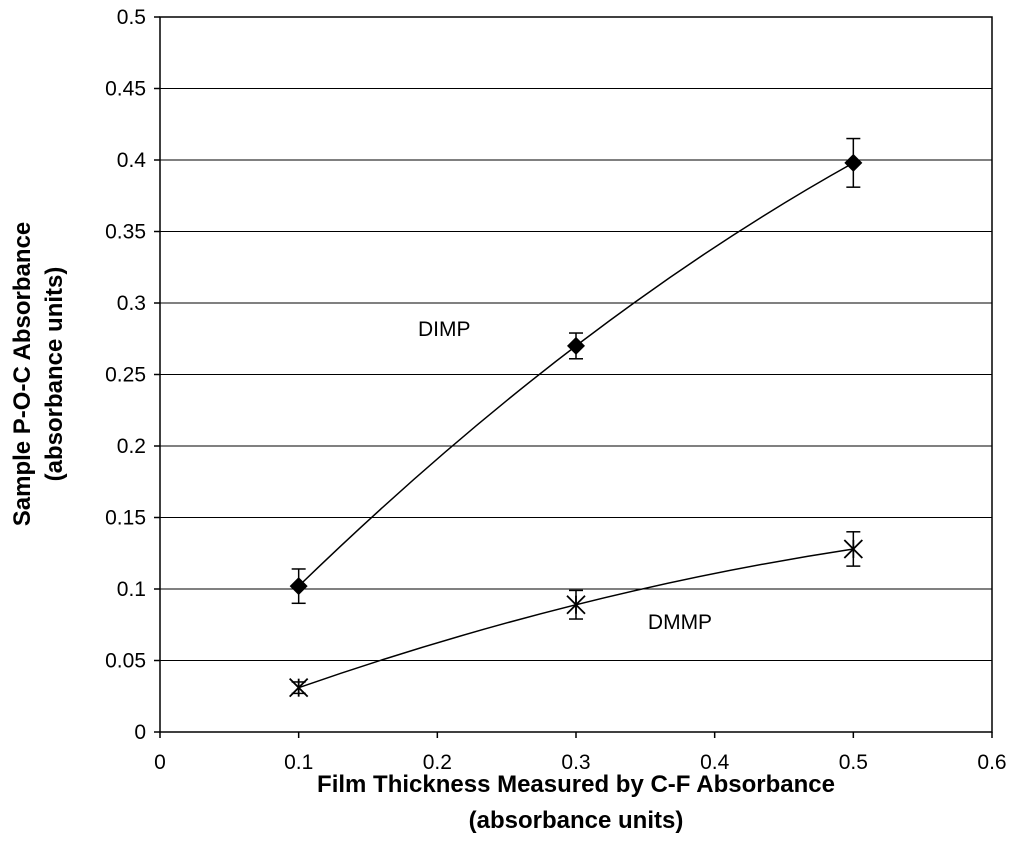  What do you see at coordinates (125, 661) in the screenshot?
I see `y-tick-label: 0.05` at bounding box center [125, 661].